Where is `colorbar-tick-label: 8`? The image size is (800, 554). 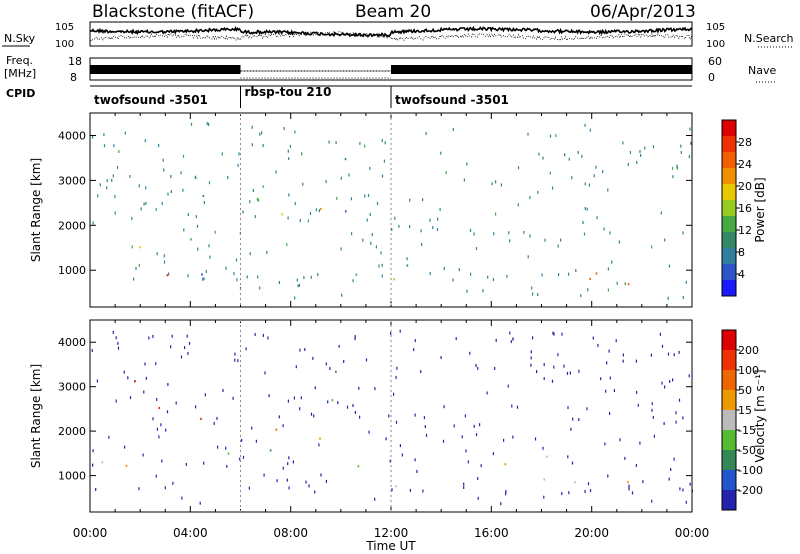
colorbar-tick-label: 8 is located at coordinates (741, 252).